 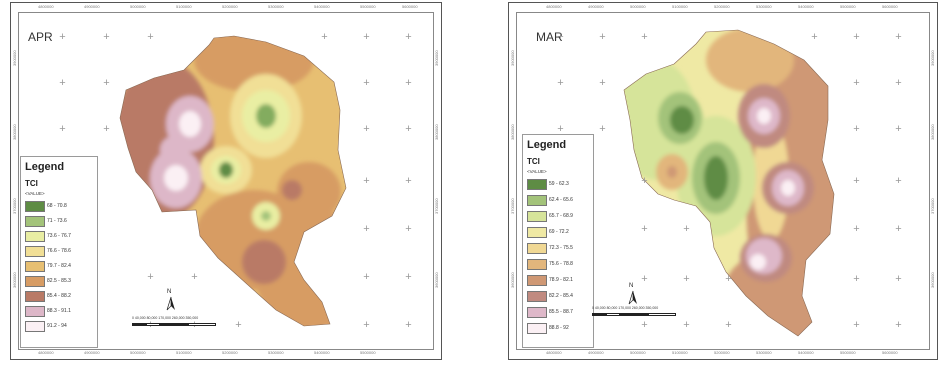 I want to click on legend-class-label: 65.7 - 68.9, so click(x=561, y=216).